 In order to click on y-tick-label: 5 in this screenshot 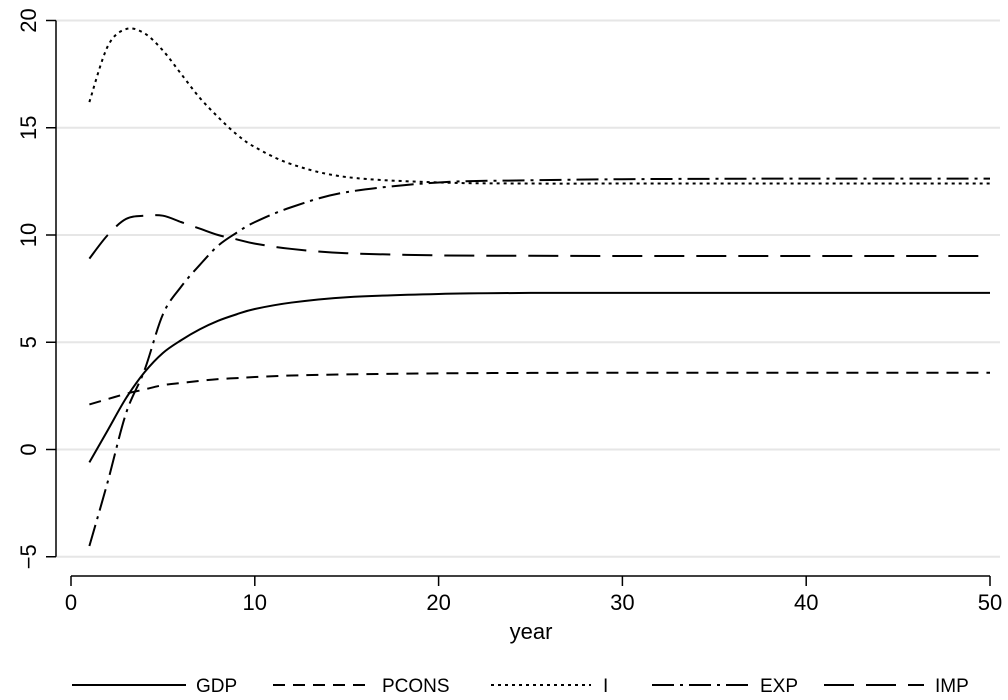, I will do `click(28, 342)`.